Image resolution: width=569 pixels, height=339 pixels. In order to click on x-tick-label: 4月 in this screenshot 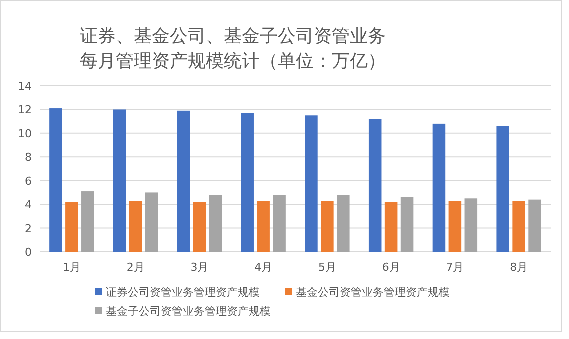, I will do `click(263, 267)`.